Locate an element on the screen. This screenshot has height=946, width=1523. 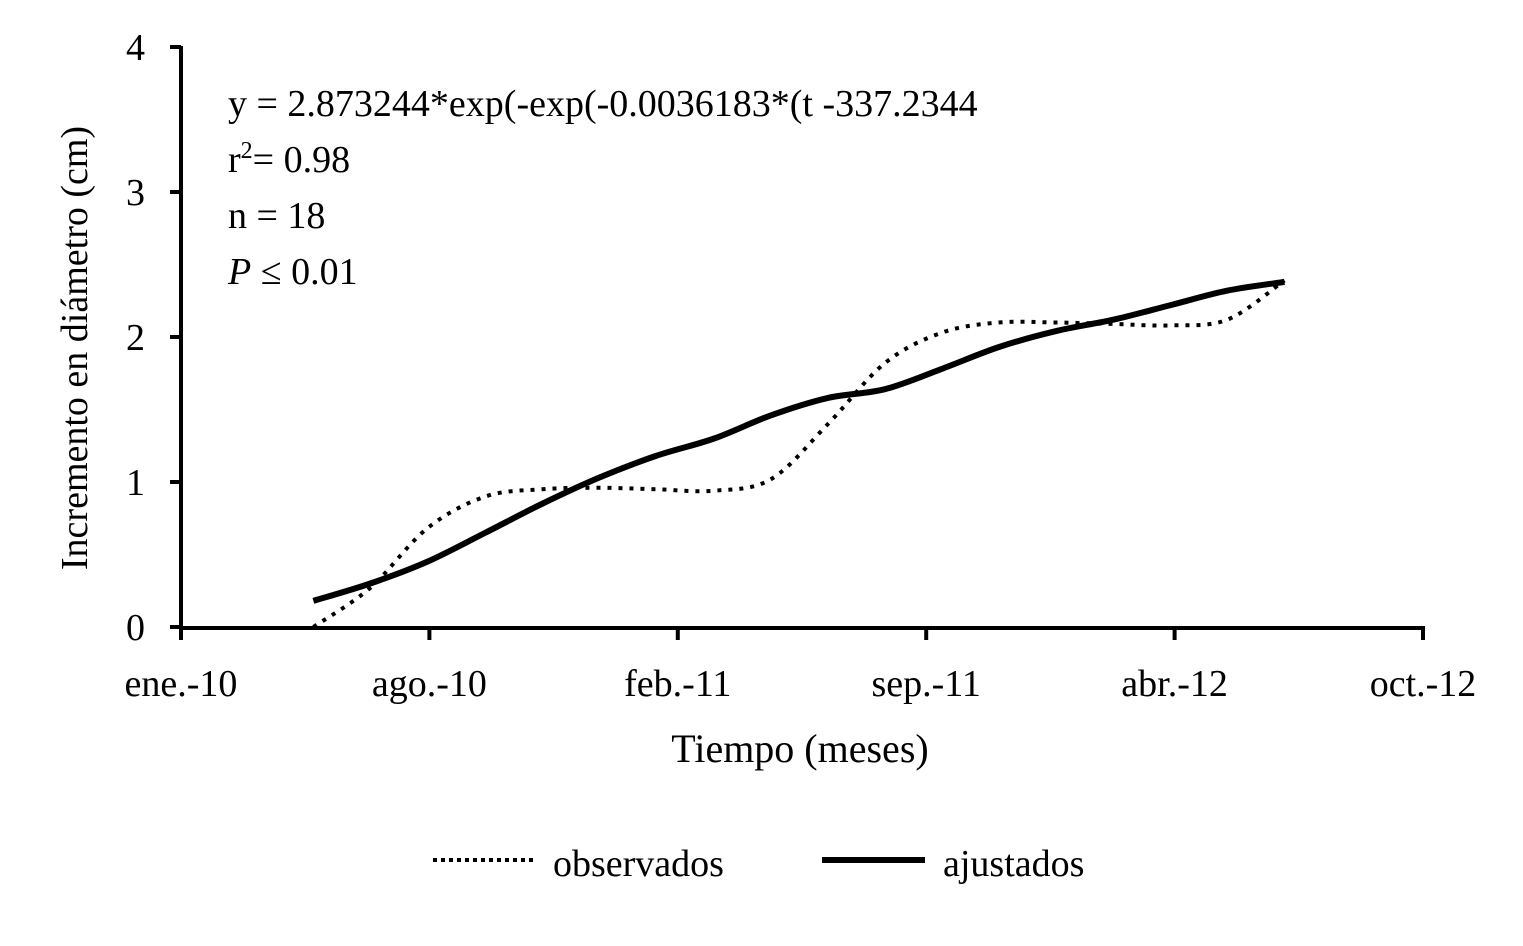
x-tick-label: sep.-11 is located at coordinates (925, 684).